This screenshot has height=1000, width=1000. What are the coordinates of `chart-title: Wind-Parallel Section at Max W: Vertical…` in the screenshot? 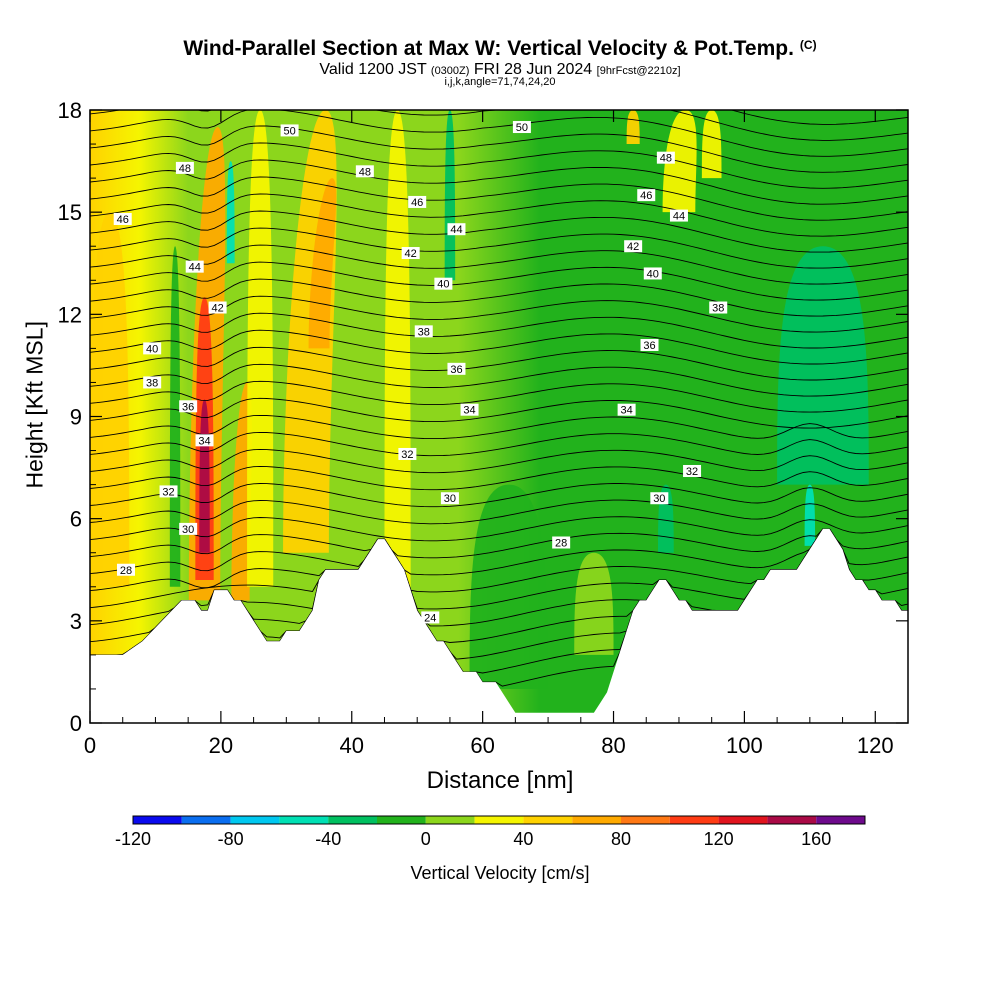 It's located at (500, 48).